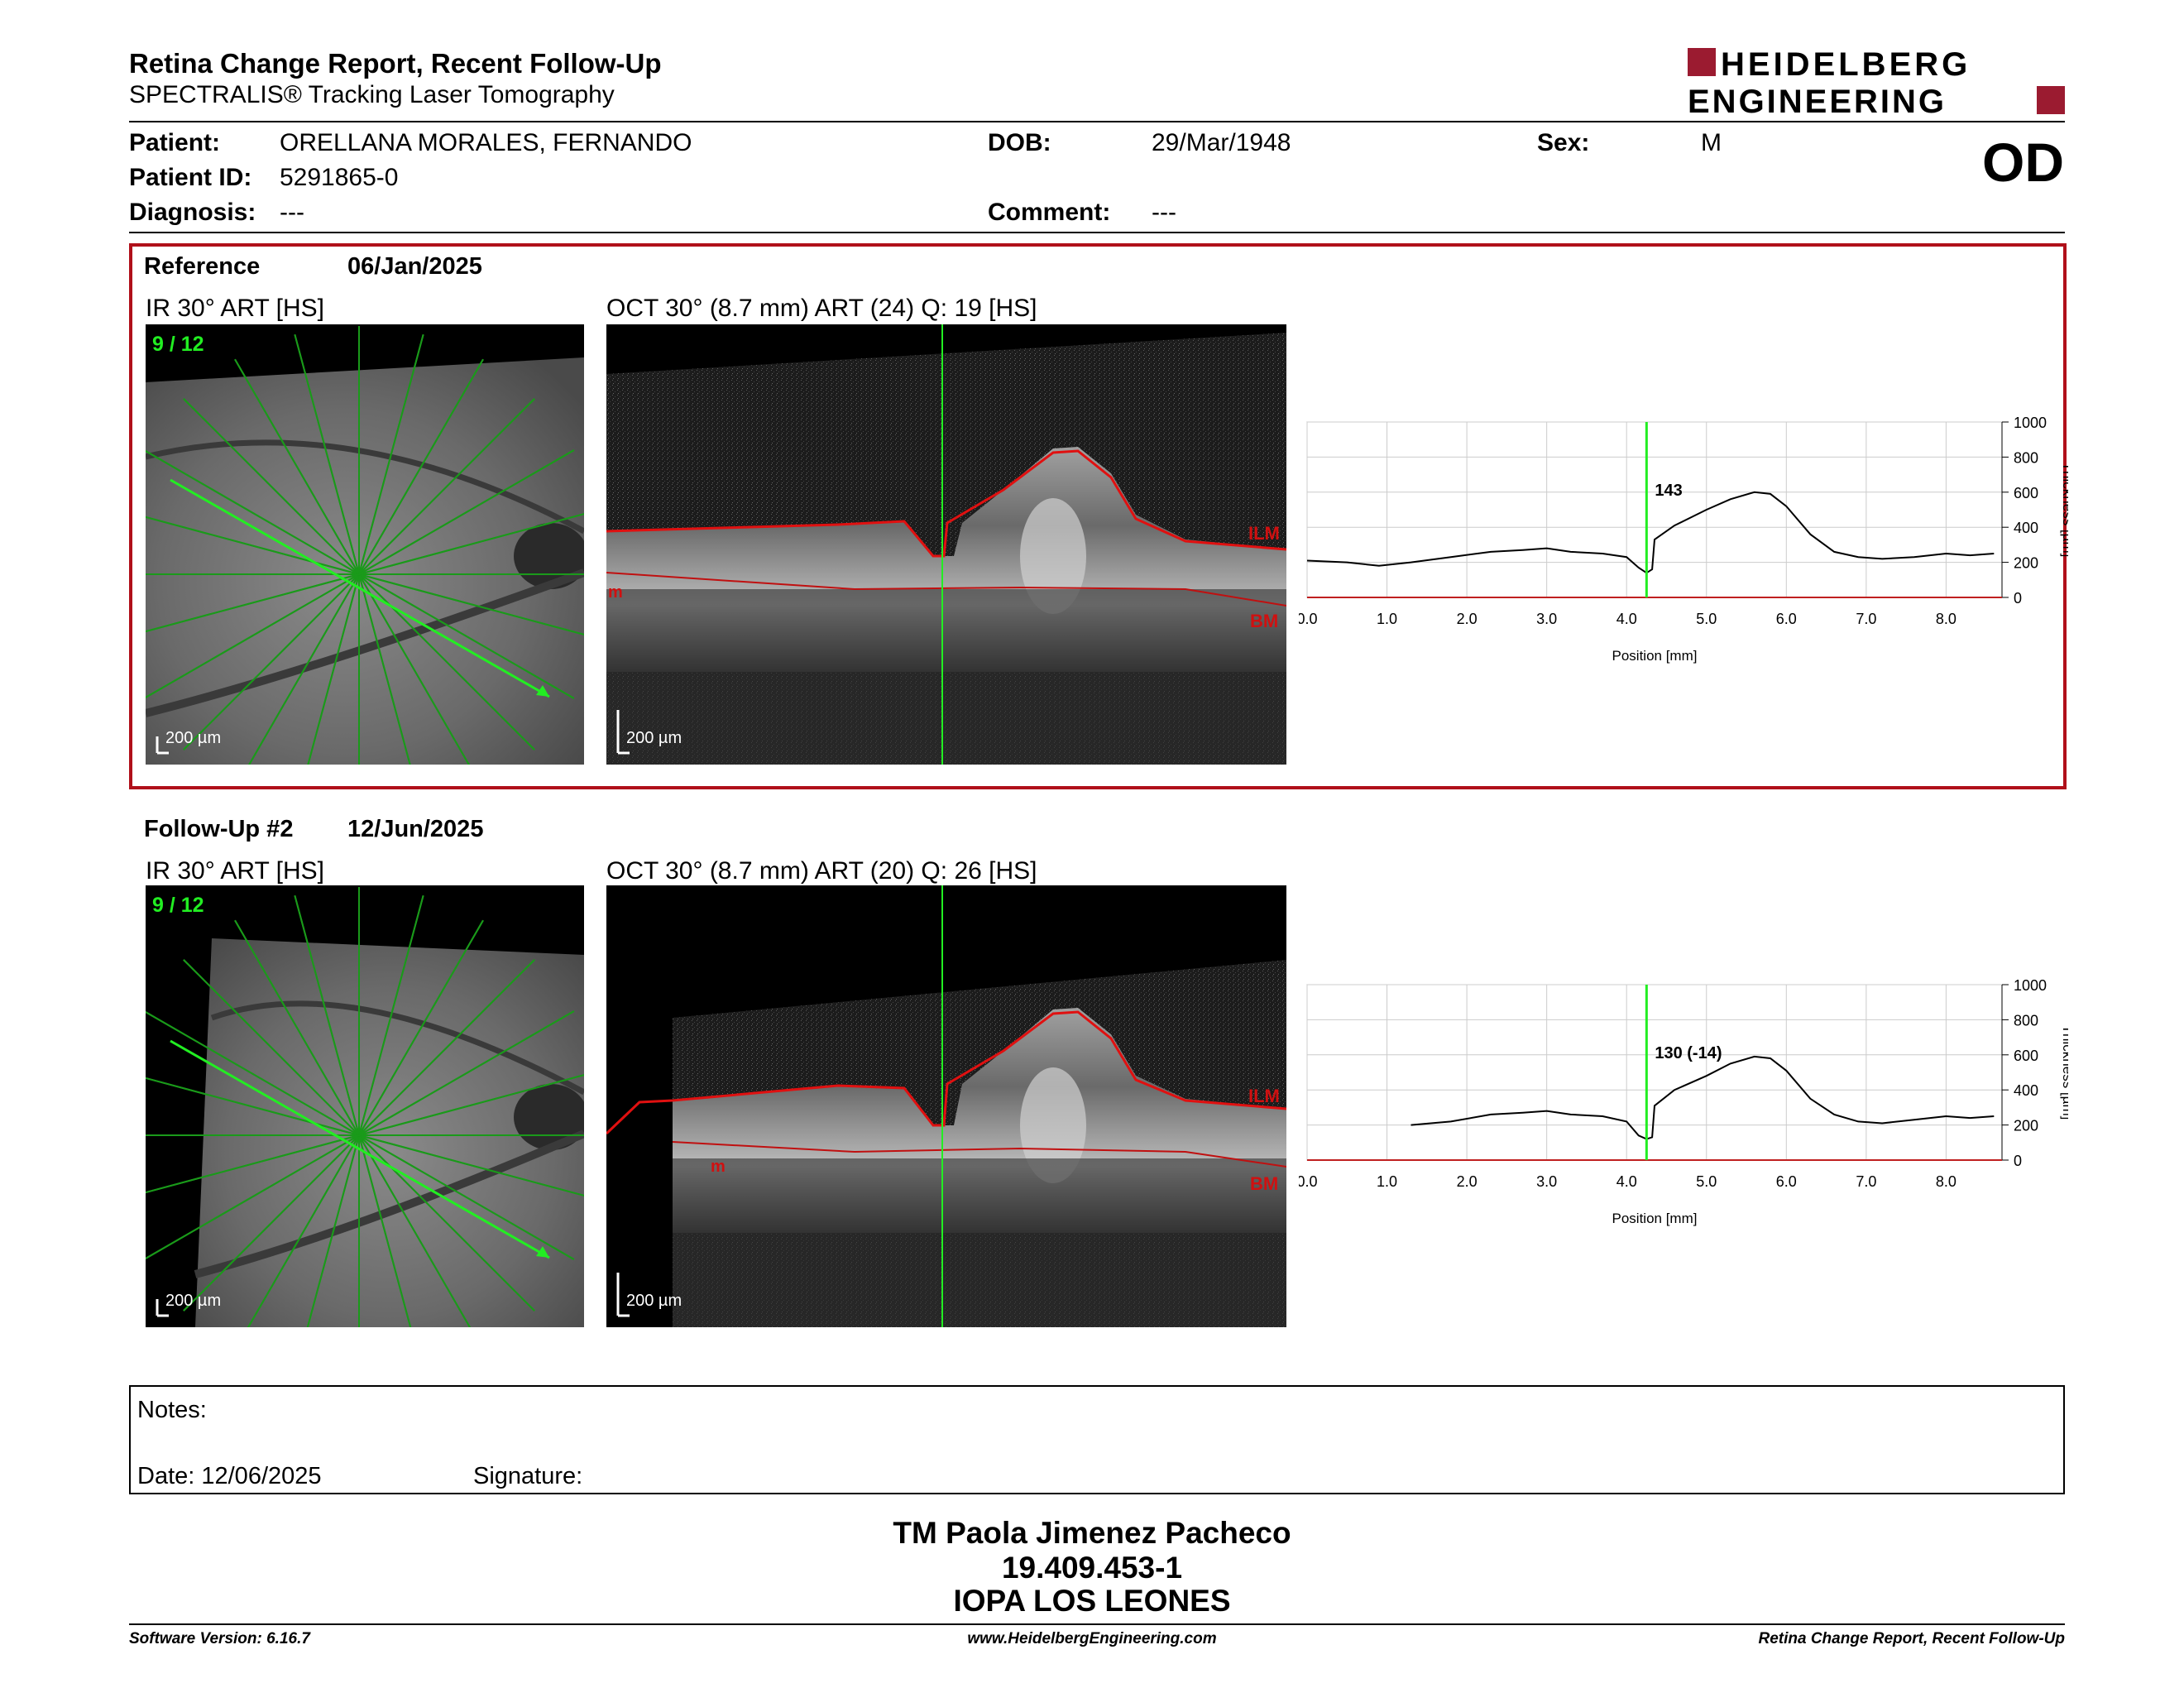  What do you see at coordinates (1097, 1624) in the screenshot?
I see `footer-rule` at bounding box center [1097, 1624].